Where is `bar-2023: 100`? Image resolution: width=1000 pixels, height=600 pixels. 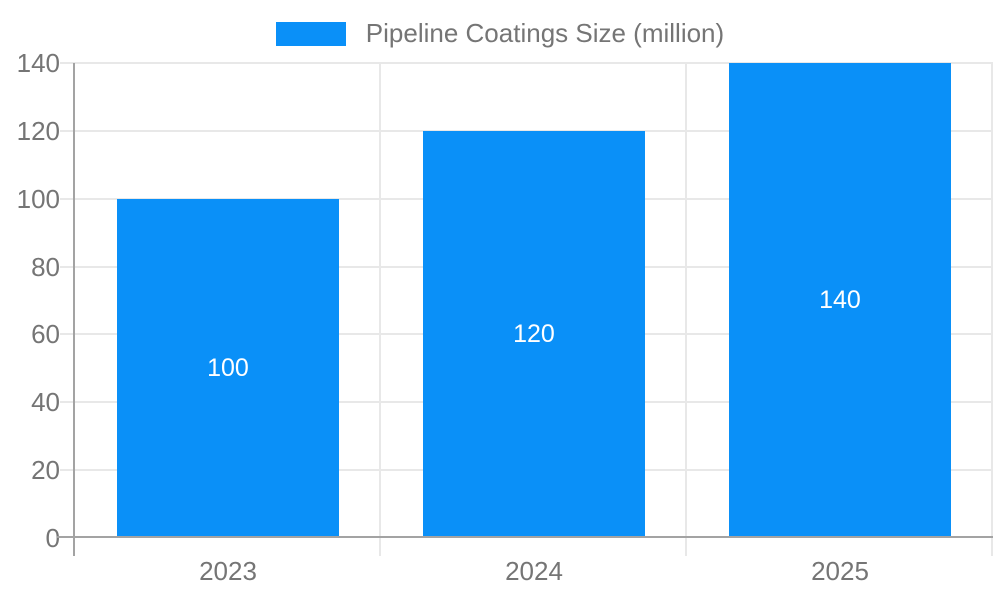 bar-2023: 100 is located at coordinates (228, 368).